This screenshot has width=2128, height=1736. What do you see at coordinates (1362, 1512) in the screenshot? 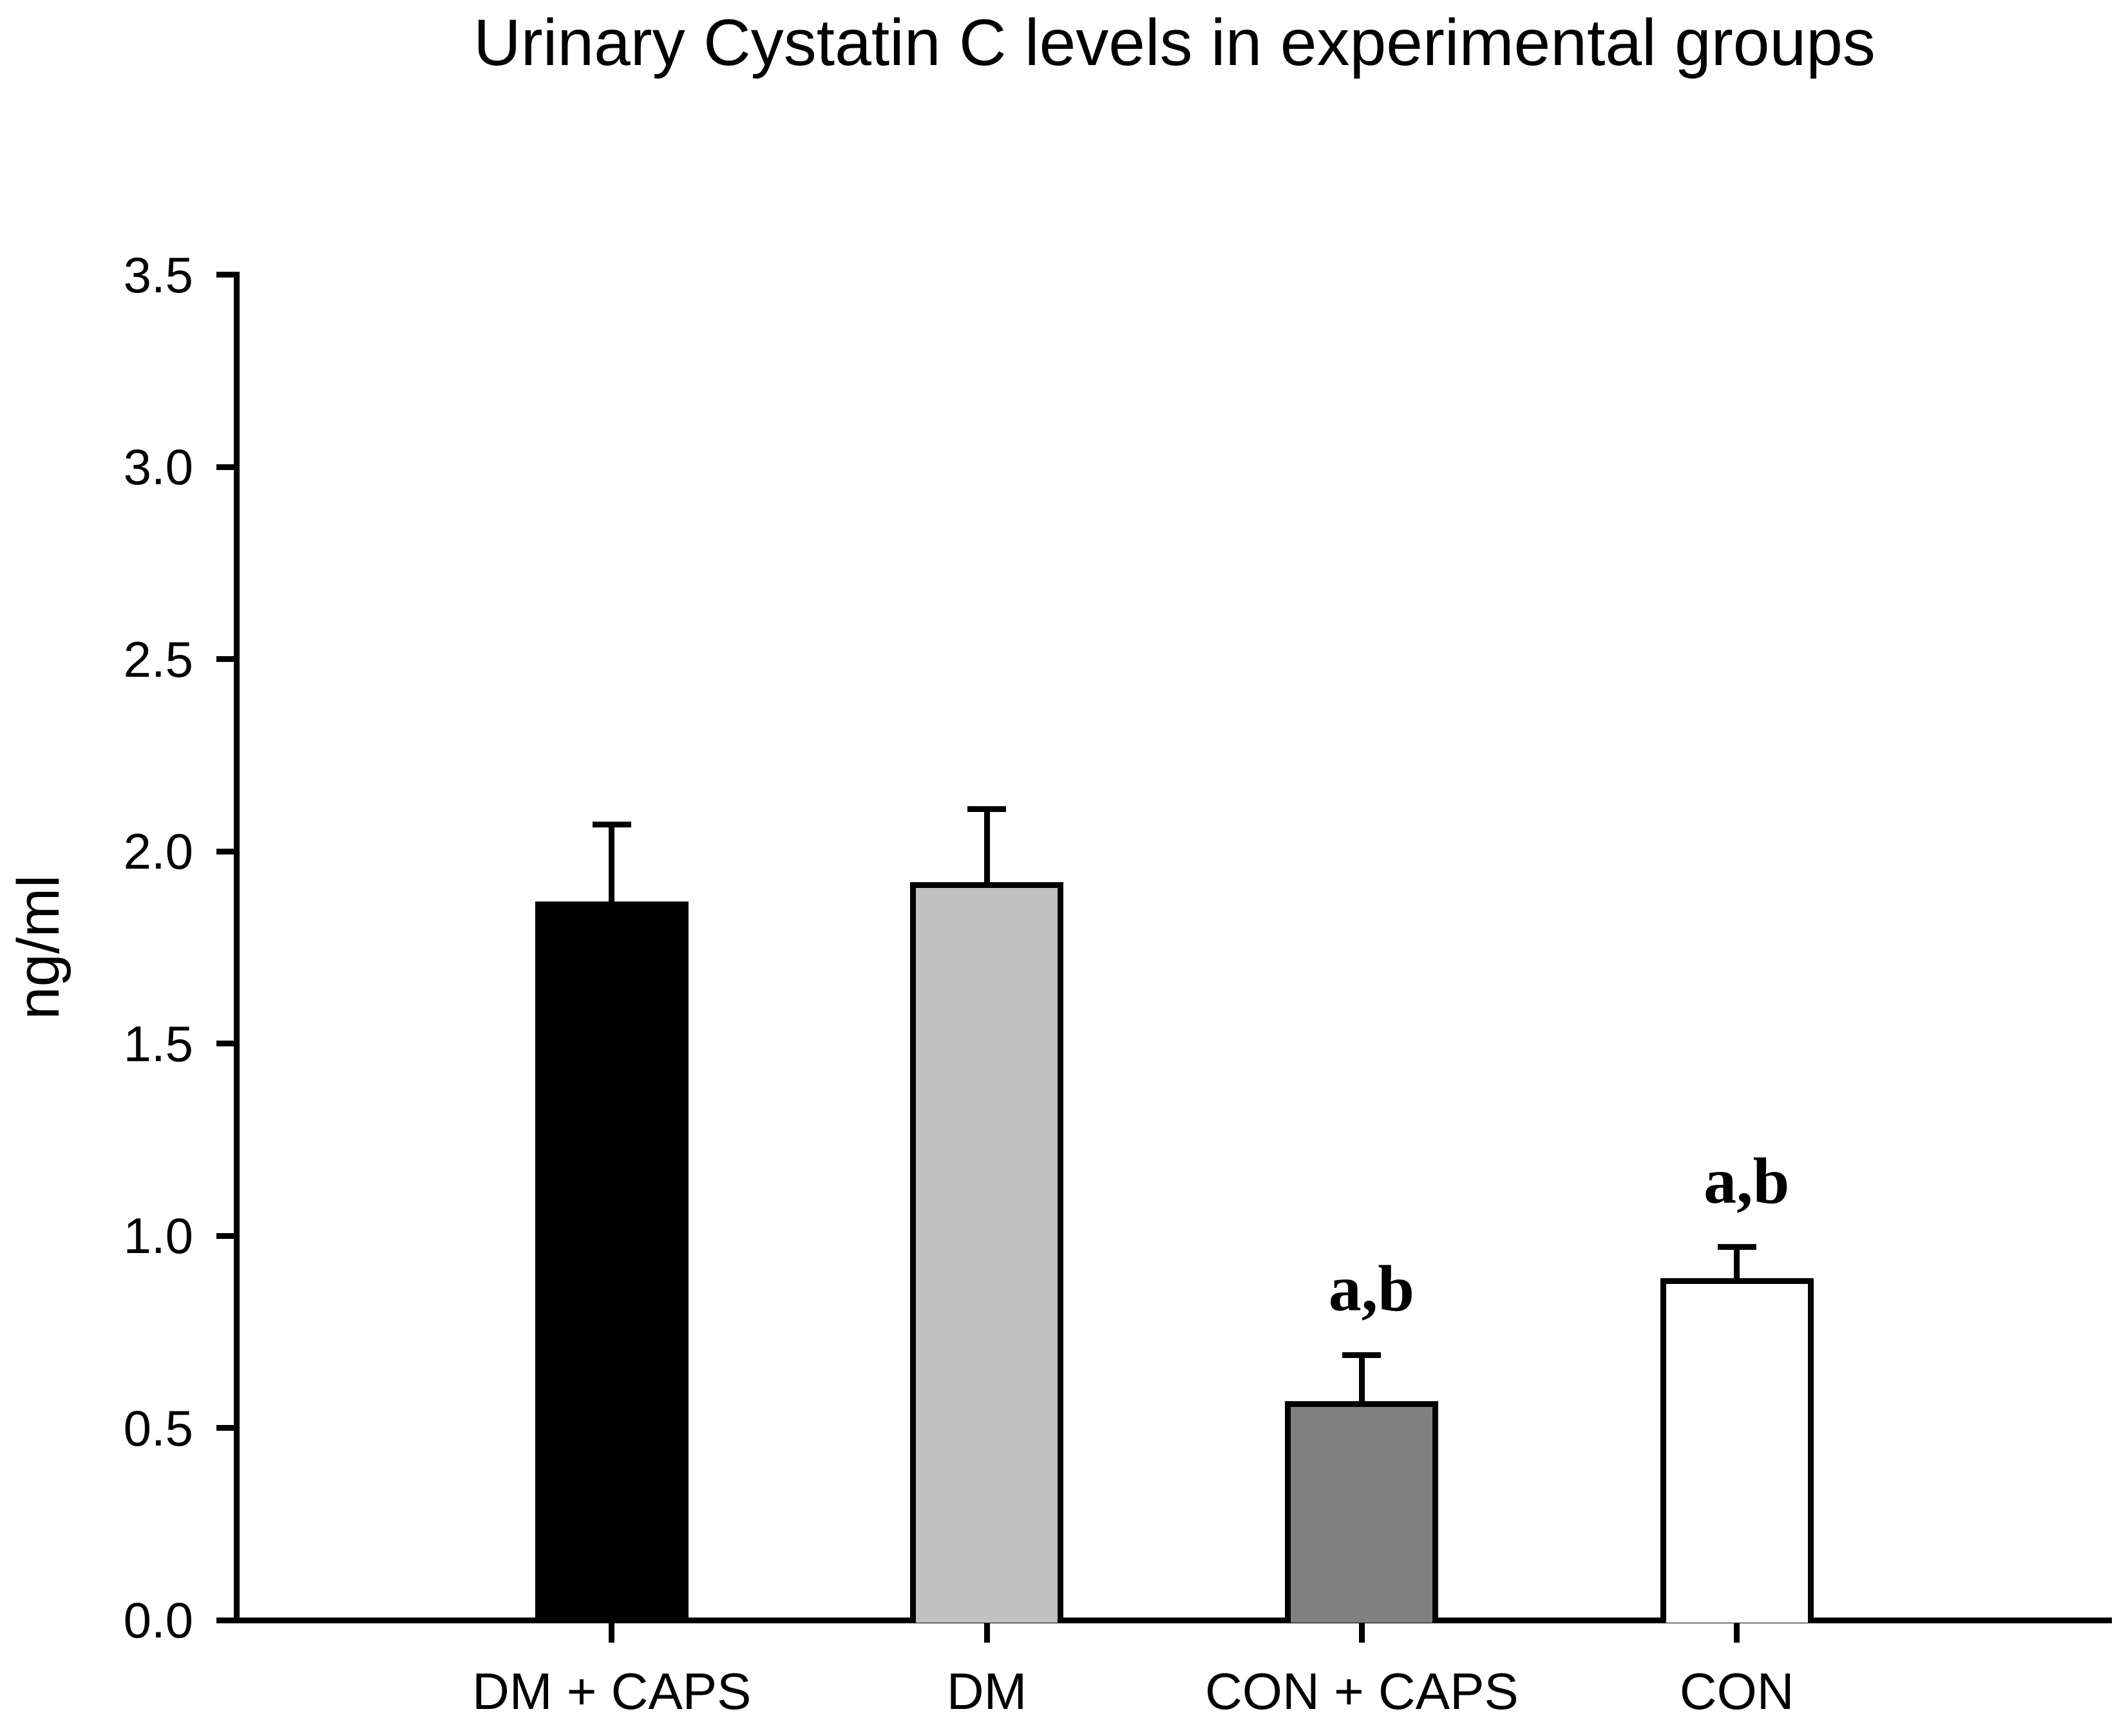
I see `bar-con-caps` at bounding box center [1362, 1512].